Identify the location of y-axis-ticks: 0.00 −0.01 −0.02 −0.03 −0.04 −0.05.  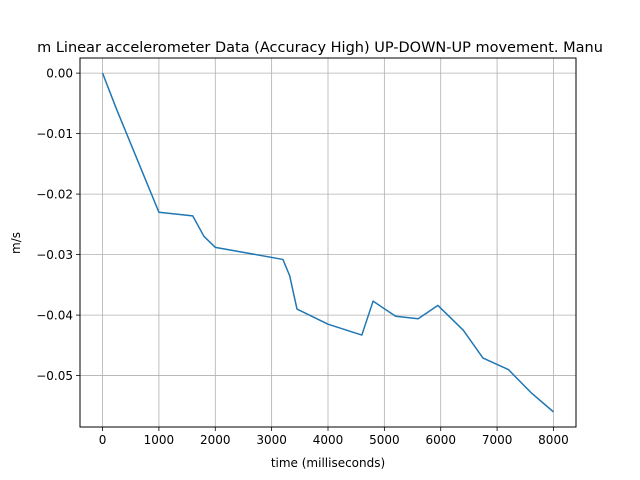
(58, 225).